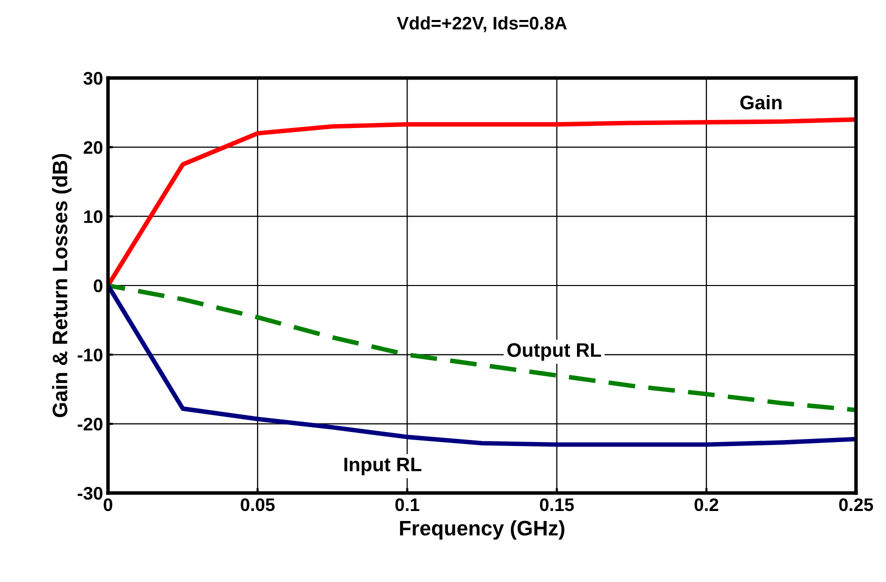  What do you see at coordinates (62, 286) in the screenshot?
I see `y-axis-title: Gain & Return Losses (dB)` at bounding box center [62, 286].